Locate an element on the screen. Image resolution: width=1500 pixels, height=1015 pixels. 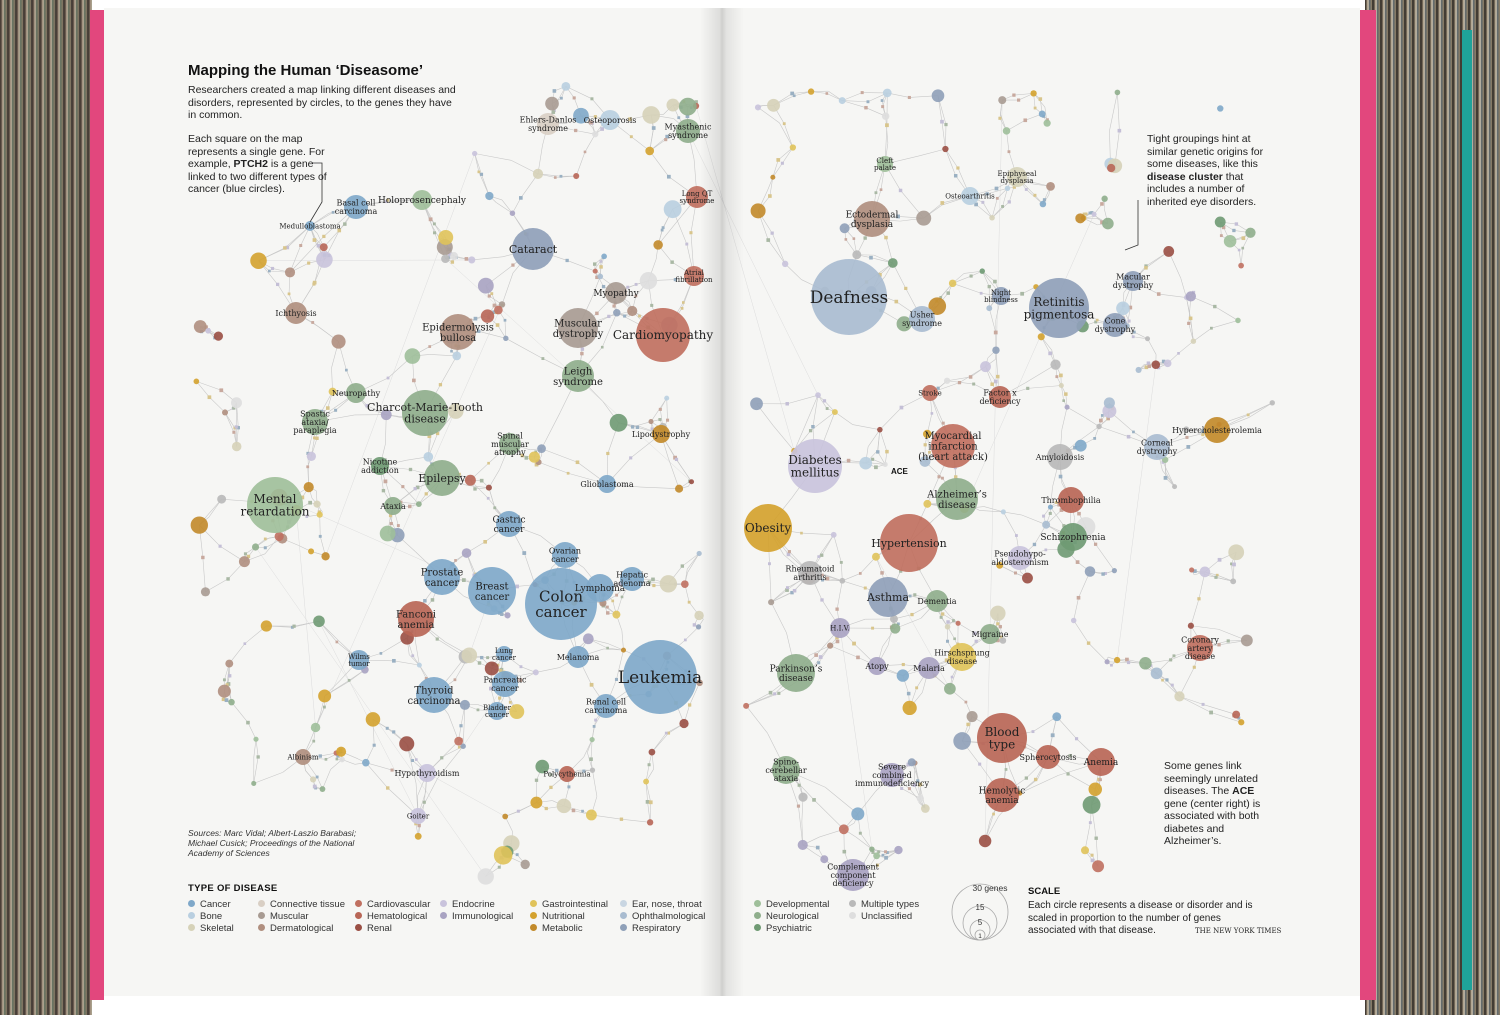
legend-label: Cancer is located at coordinates (215, 904).